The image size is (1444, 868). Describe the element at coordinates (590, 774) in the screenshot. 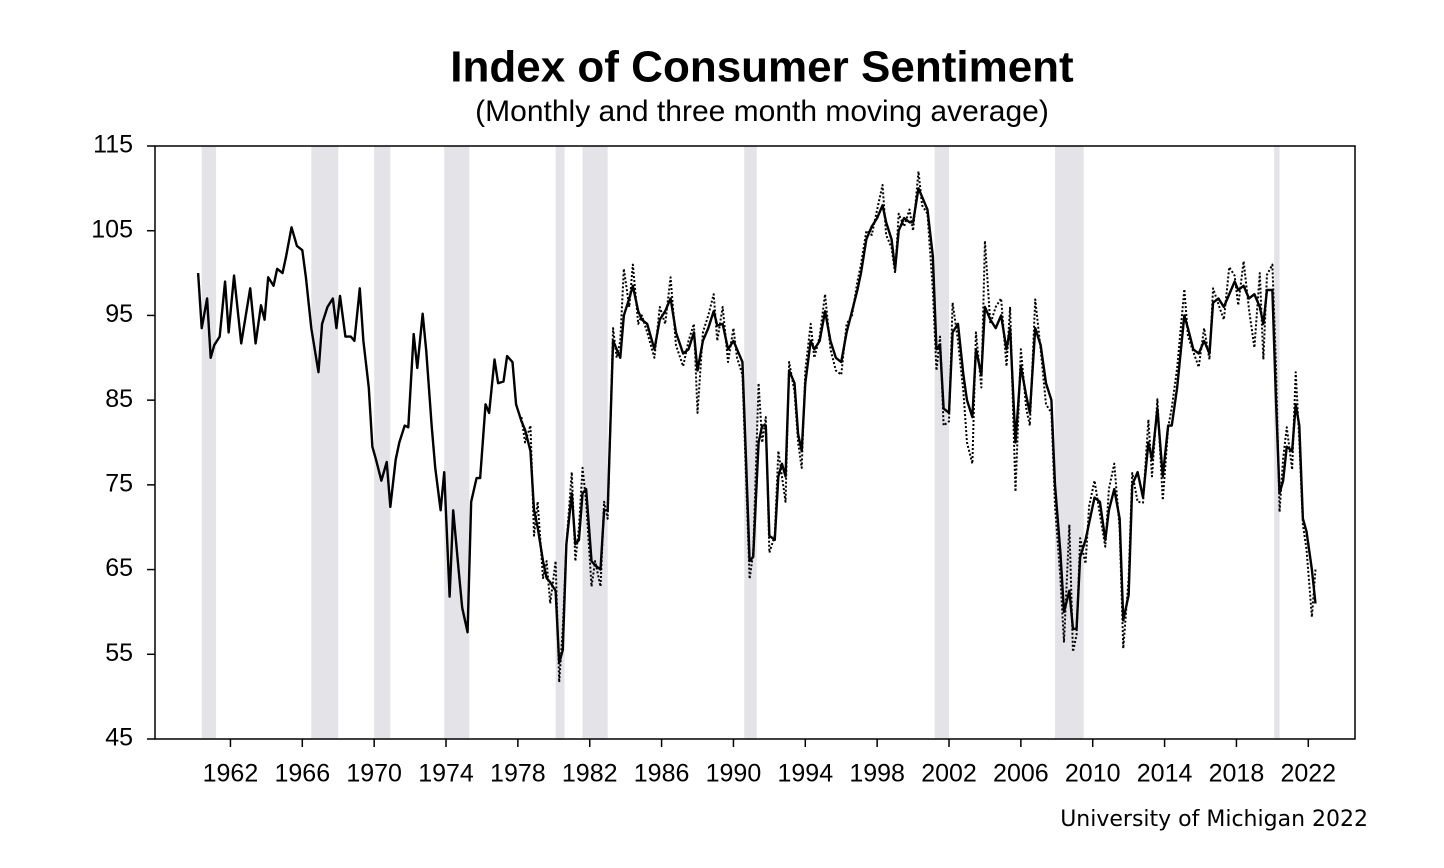

I see `x-tick-label: 1982` at that location.